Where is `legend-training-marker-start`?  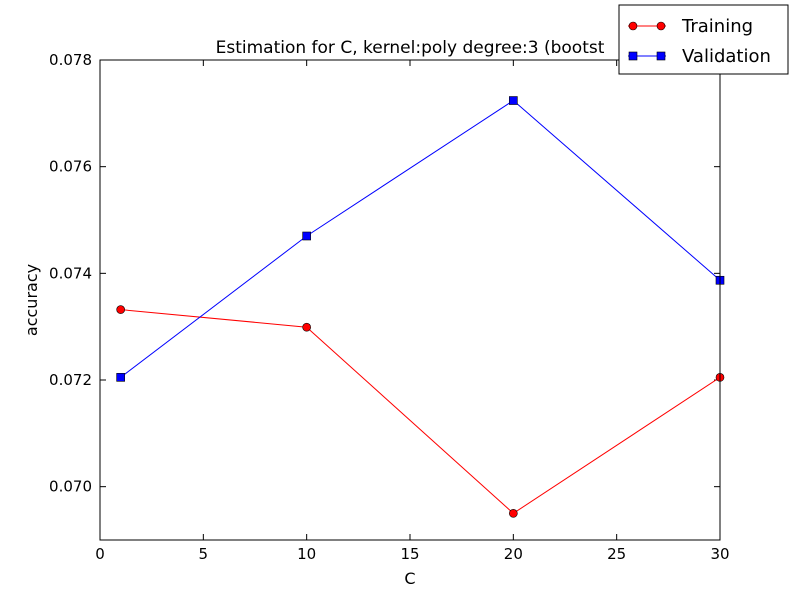
legend-training-marker-start is located at coordinates (633, 26).